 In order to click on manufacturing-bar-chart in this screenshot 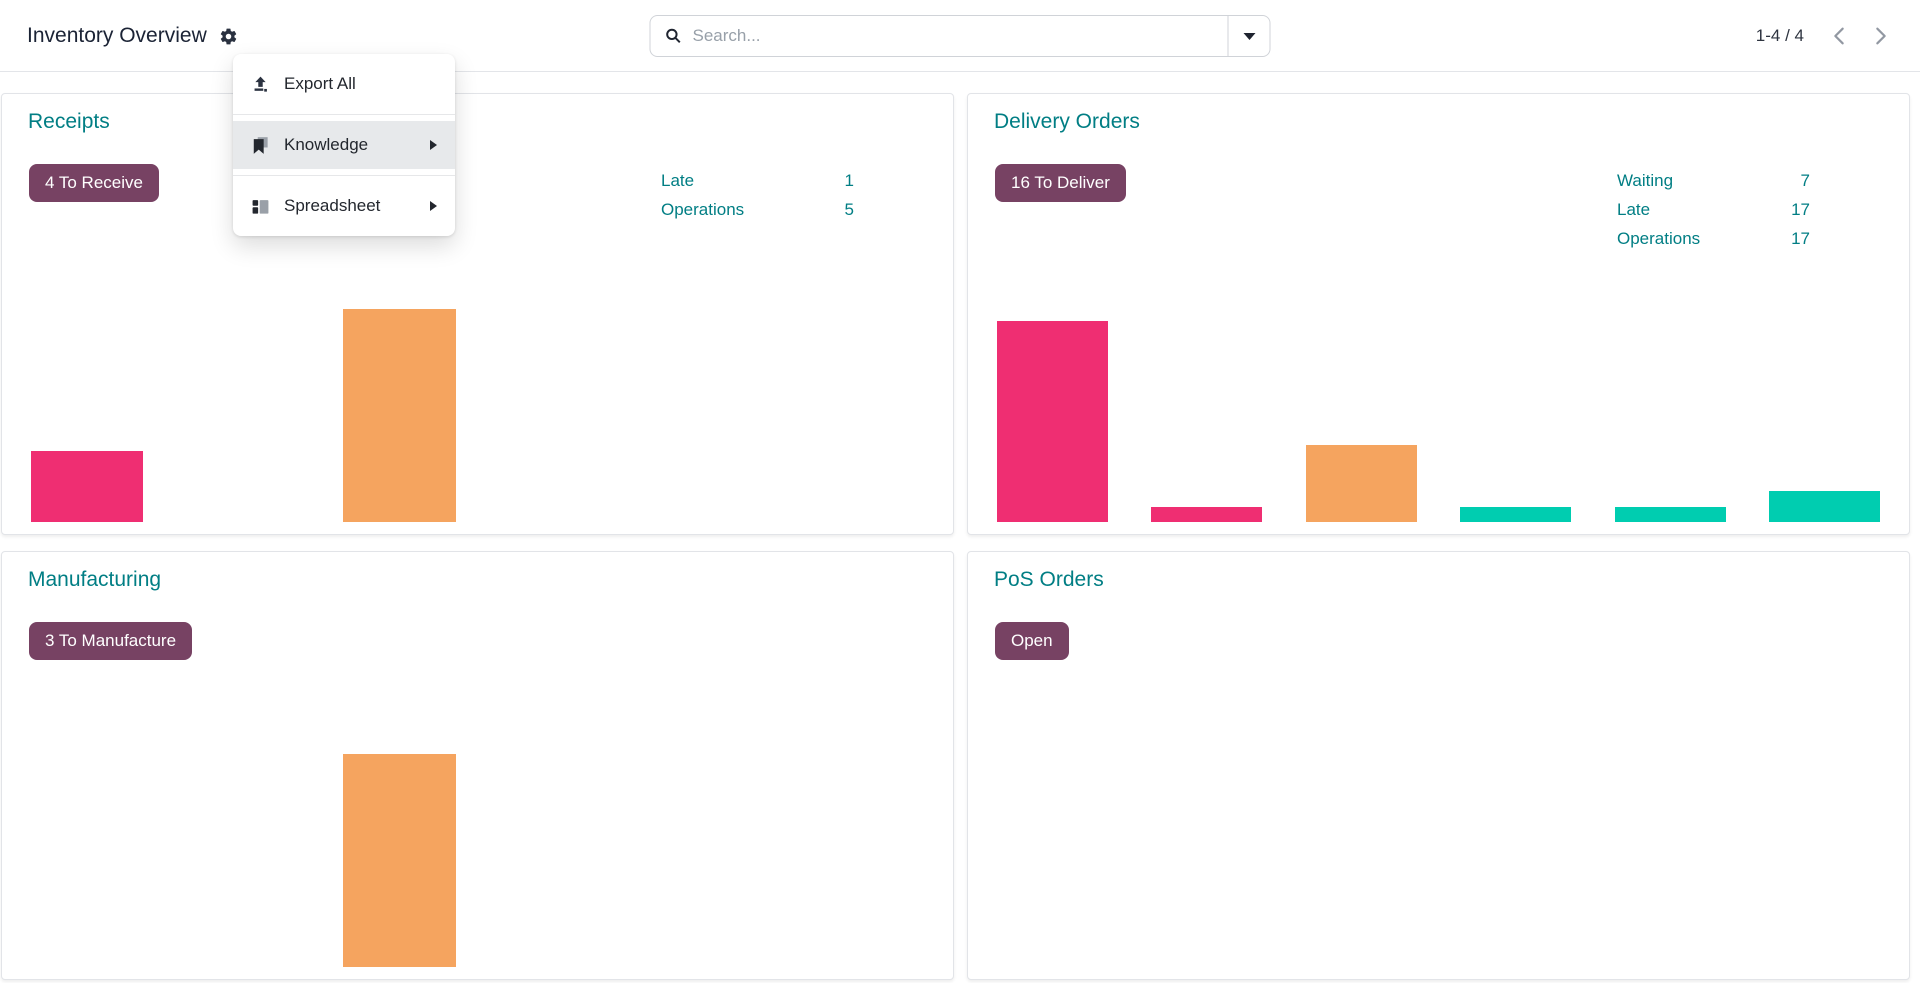, I will do `click(477, 858)`.